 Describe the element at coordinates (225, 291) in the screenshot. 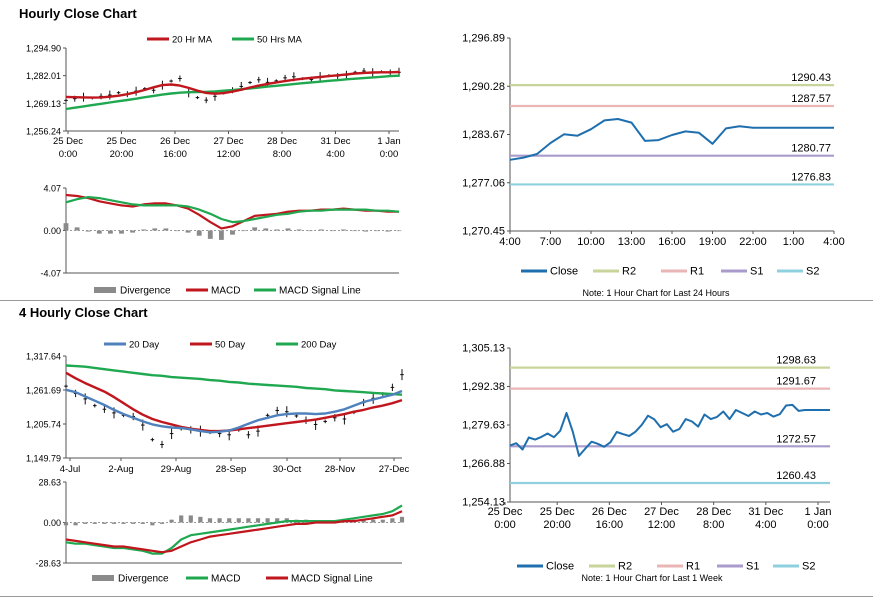

I see `hourly-macd-legend-macd-label: MACD` at that location.